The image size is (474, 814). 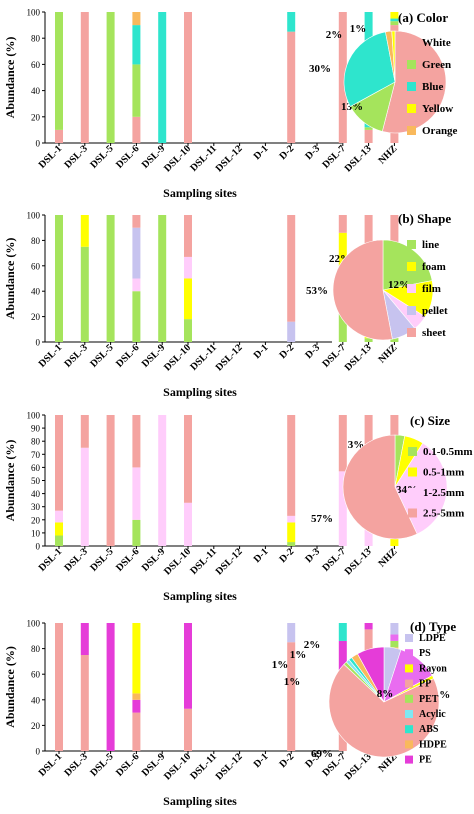 What do you see at coordinates (36, 429) in the screenshot?
I see `y-tick-label: 90` at bounding box center [36, 429].